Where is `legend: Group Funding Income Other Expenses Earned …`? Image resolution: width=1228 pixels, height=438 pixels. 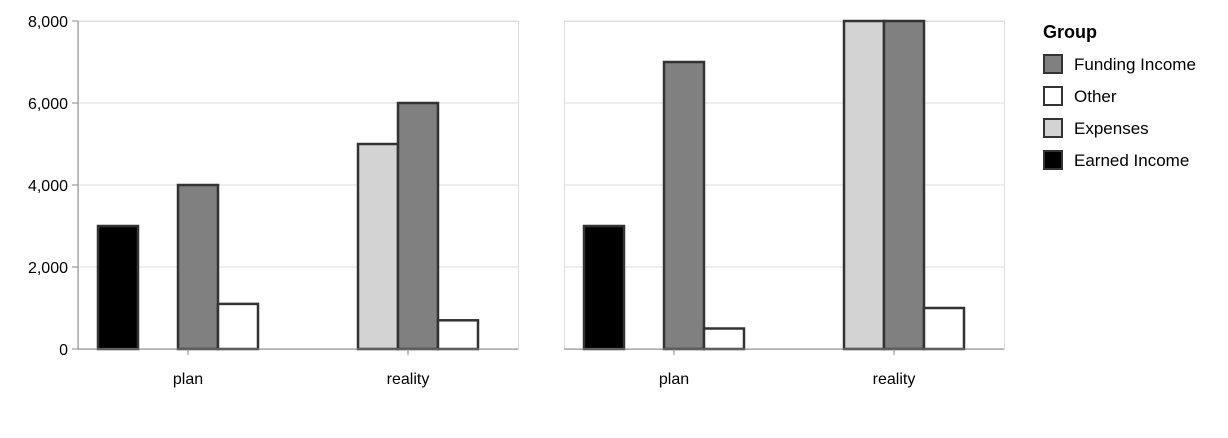 legend: Group Funding Income Other Expenses Earned … is located at coordinates (1119, 96).